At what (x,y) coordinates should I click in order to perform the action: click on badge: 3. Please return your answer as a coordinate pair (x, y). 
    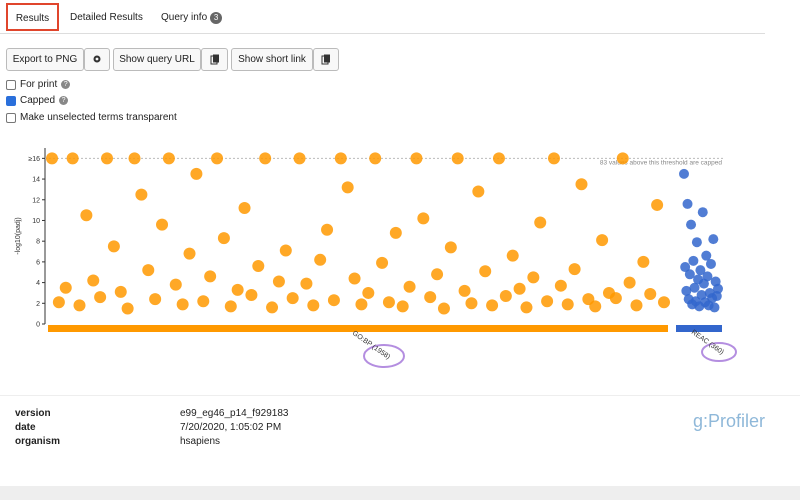
    Looking at the image, I should click on (216, 18).